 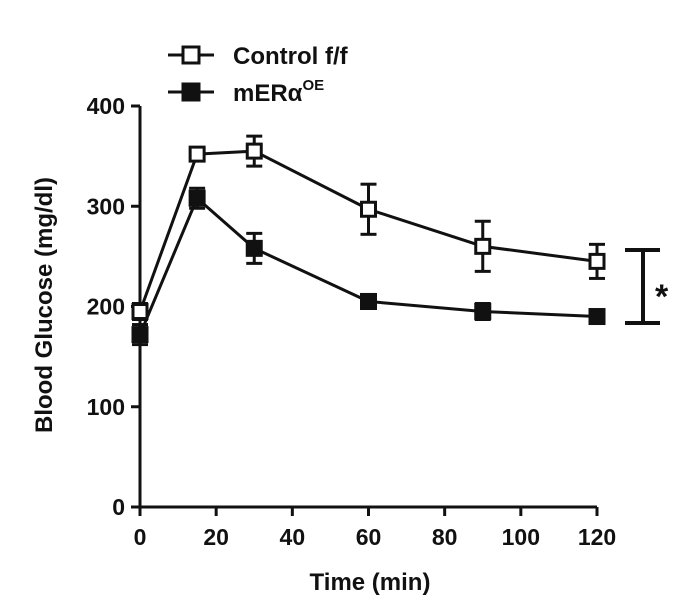 I want to click on legend-item-control: Control f/f, so click(x=258, y=56).